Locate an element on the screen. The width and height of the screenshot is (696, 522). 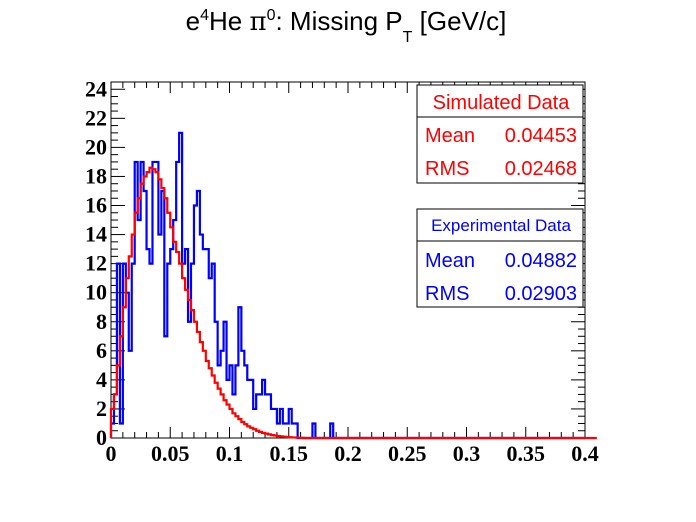
stats-box-simulated: Simulated Data Mean 0.04453 RMS 0.02468 is located at coordinates (500, 134).